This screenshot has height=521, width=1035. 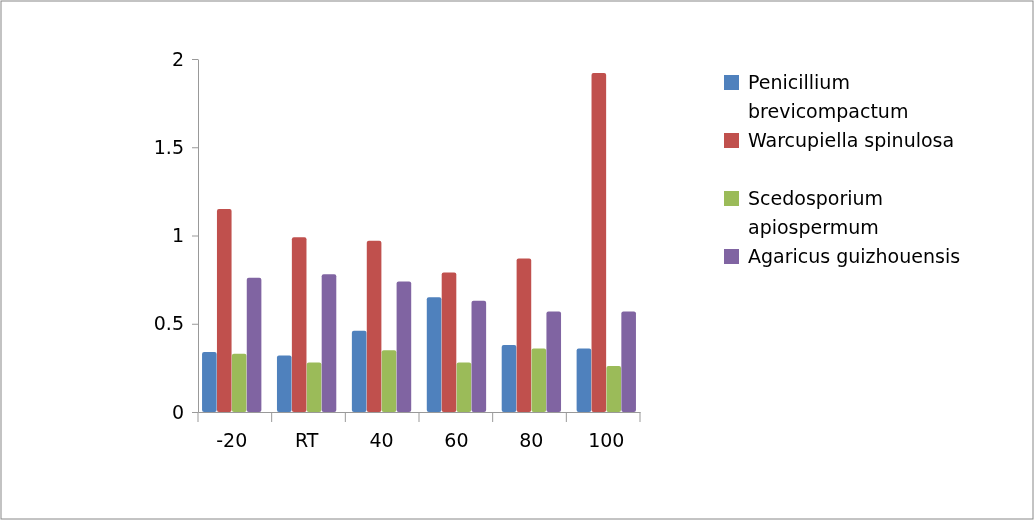 What do you see at coordinates (177, 235) in the screenshot?
I see `y-tick-label: 1` at bounding box center [177, 235].